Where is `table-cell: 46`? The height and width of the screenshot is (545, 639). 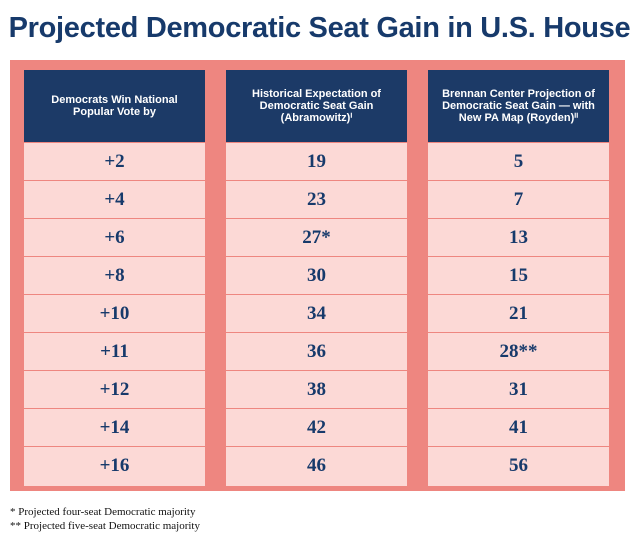 table-cell: 46 is located at coordinates (316, 465).